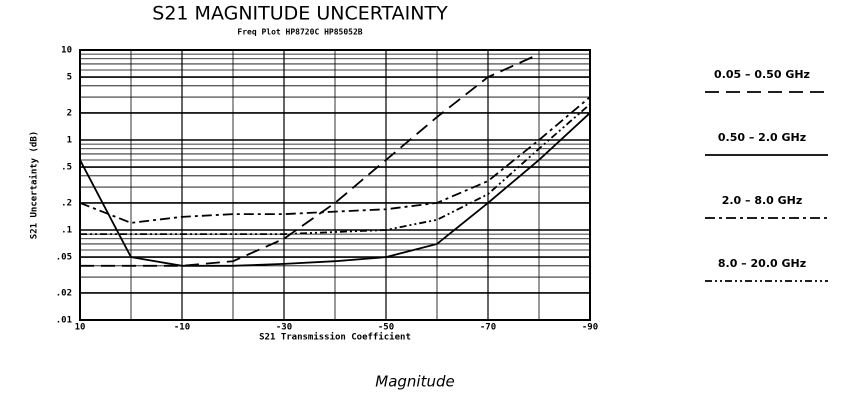 The height and width of the screenshot is (401, 842). I want to click on caption: Magnitude, so click(414, 382).